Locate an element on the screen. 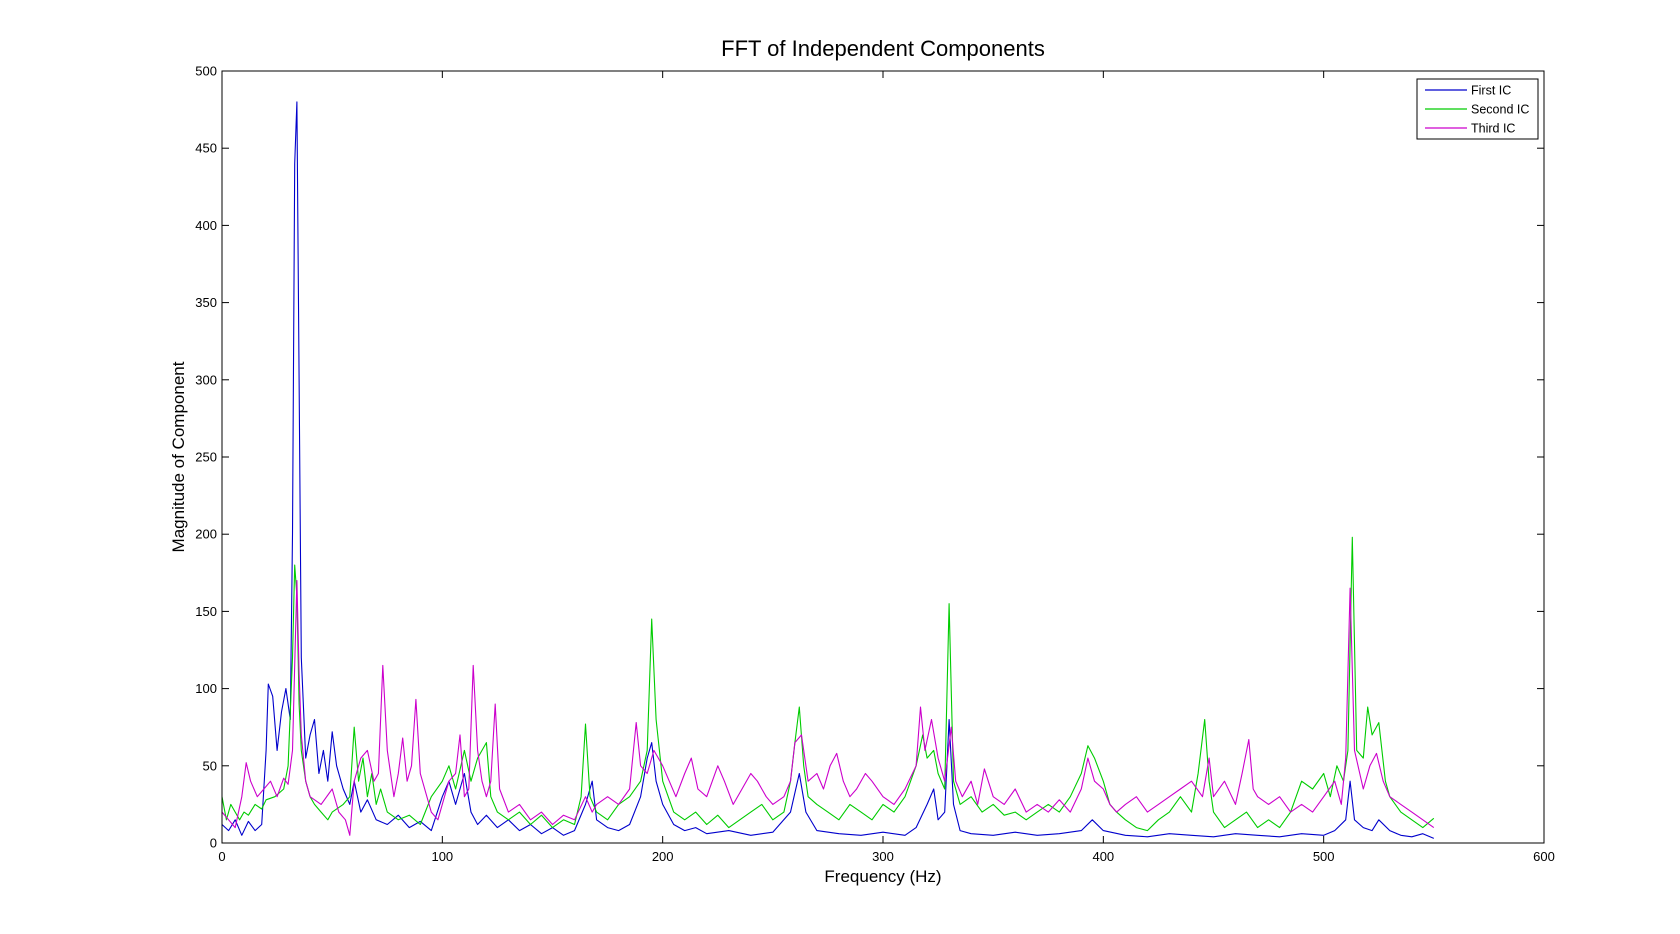 The height and width of the screenshot is (934, 1680). x-axis-label: Frequency (Hz) is located at coordinates (882, 876).